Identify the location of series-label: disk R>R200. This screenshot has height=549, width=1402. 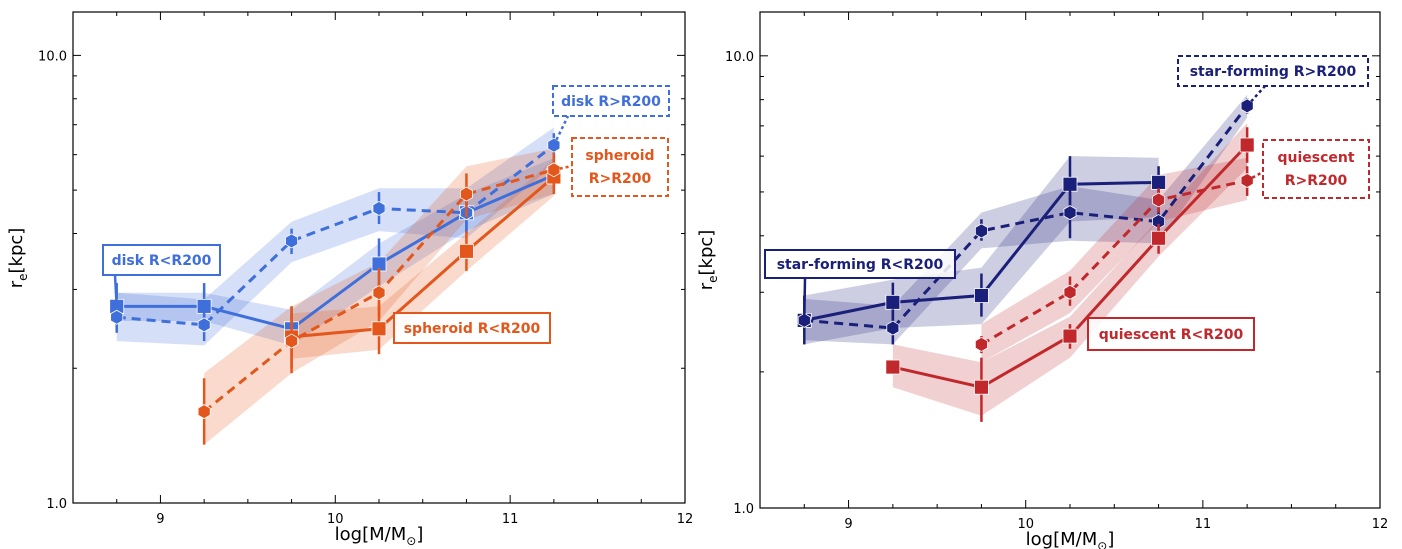
(611, 102).